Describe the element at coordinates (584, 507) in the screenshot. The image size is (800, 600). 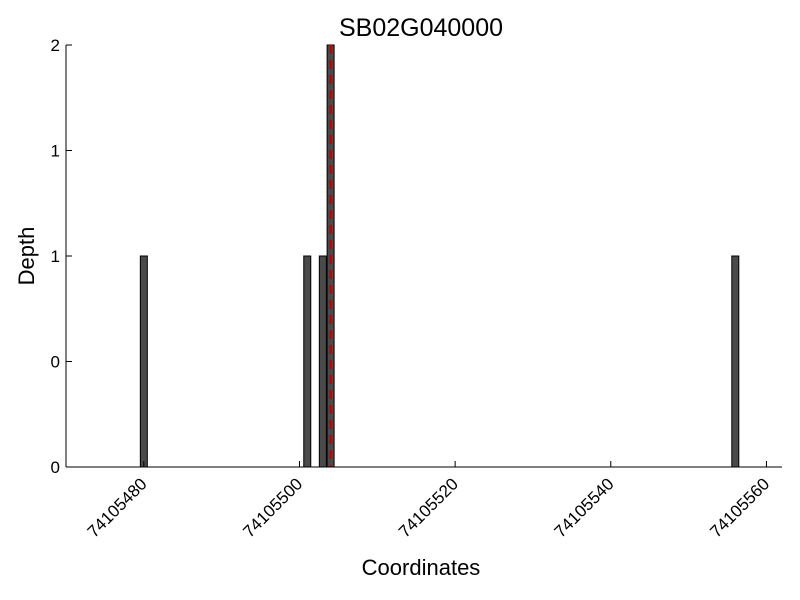
I see `x-tick-label: 74105540` at that location.